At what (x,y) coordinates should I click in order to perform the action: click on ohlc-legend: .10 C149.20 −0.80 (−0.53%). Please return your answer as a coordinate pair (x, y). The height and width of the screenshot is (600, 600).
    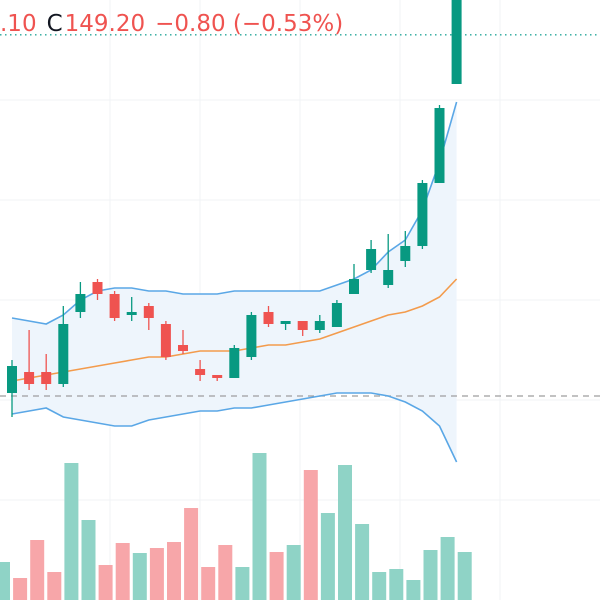
    Looking at the image, I should click on (171, 24).